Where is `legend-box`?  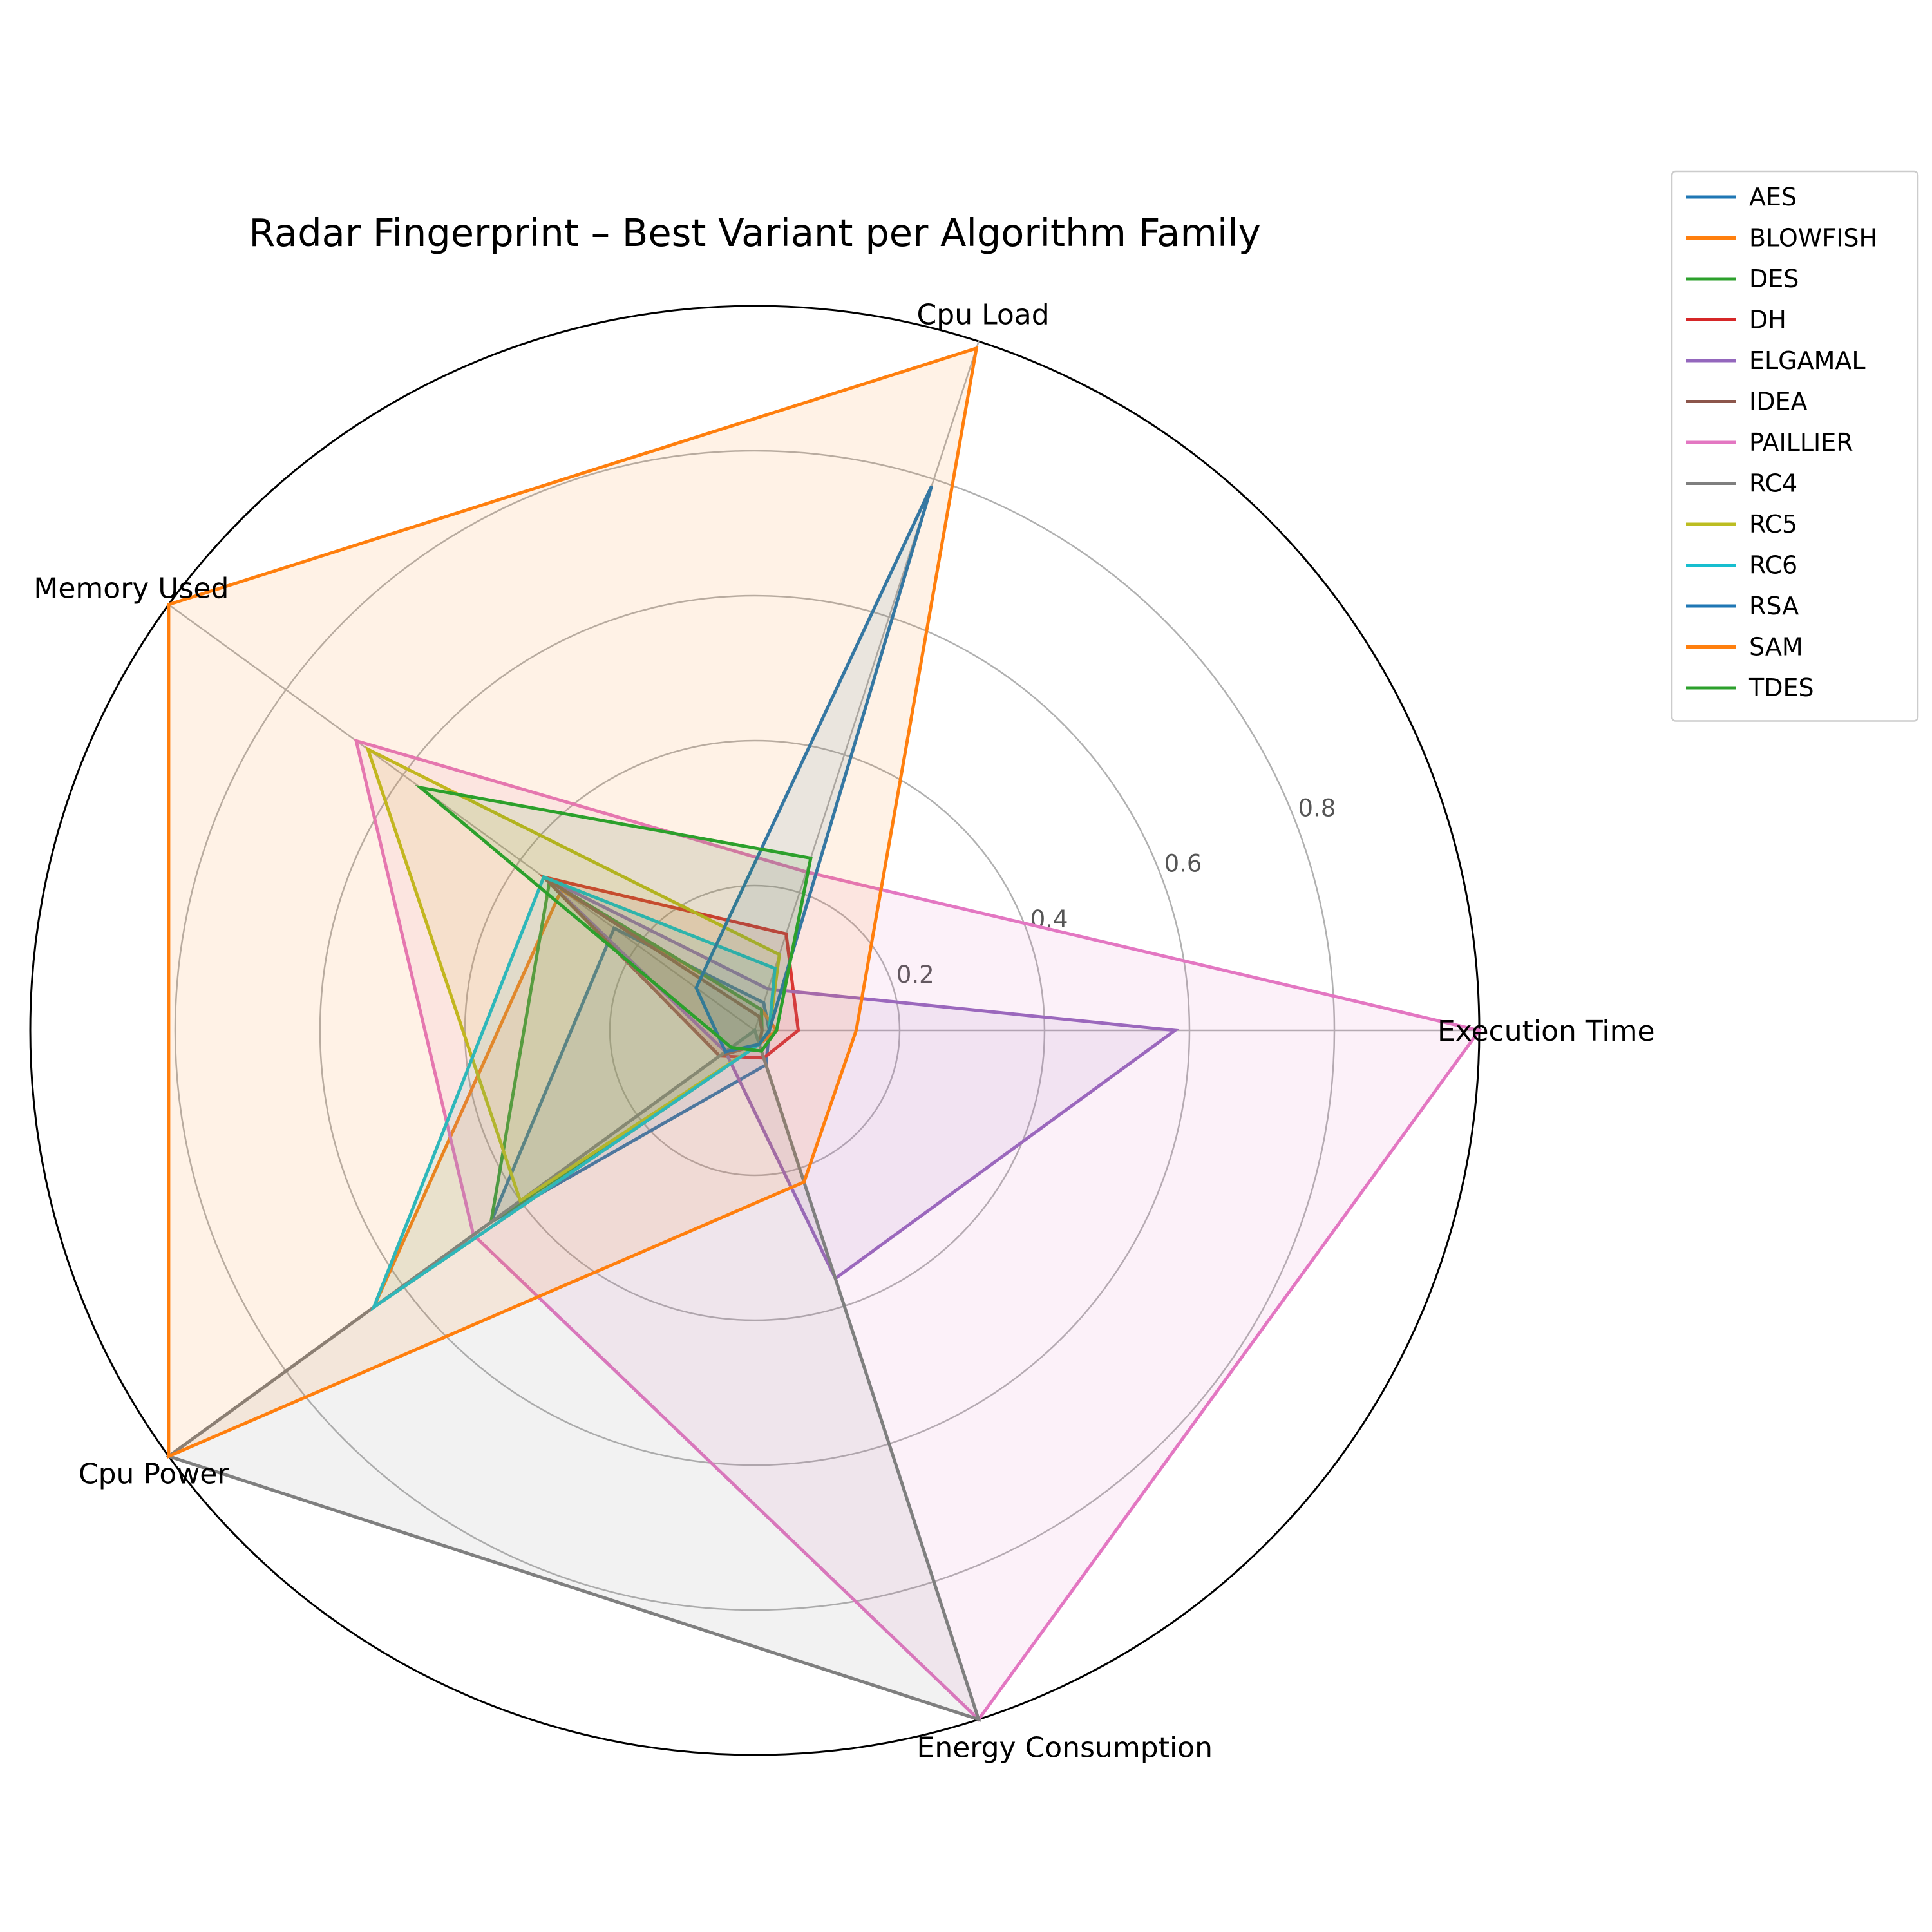
legend-box is located at coordinates (1795, 446).